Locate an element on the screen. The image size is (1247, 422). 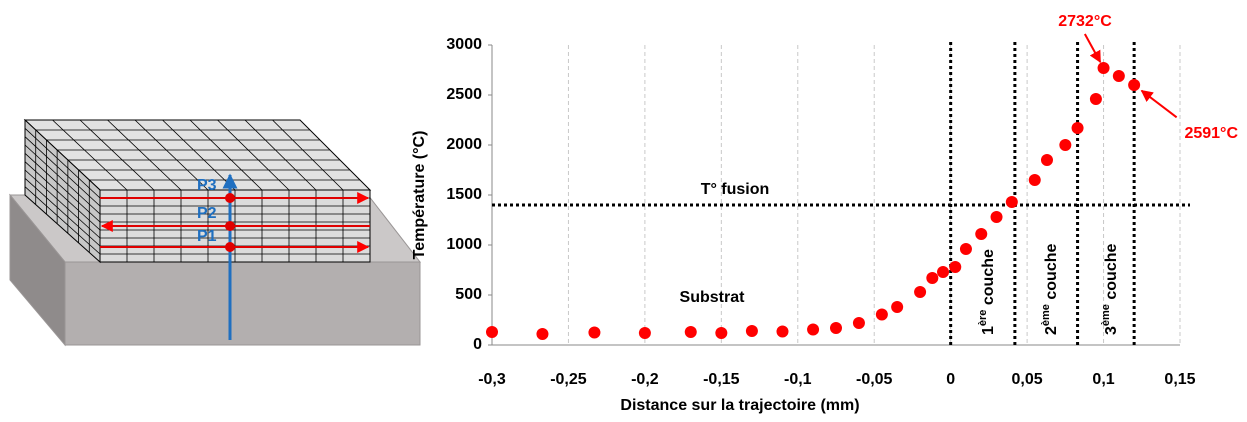
point-label: P1 is located at coordinates (207, 236).